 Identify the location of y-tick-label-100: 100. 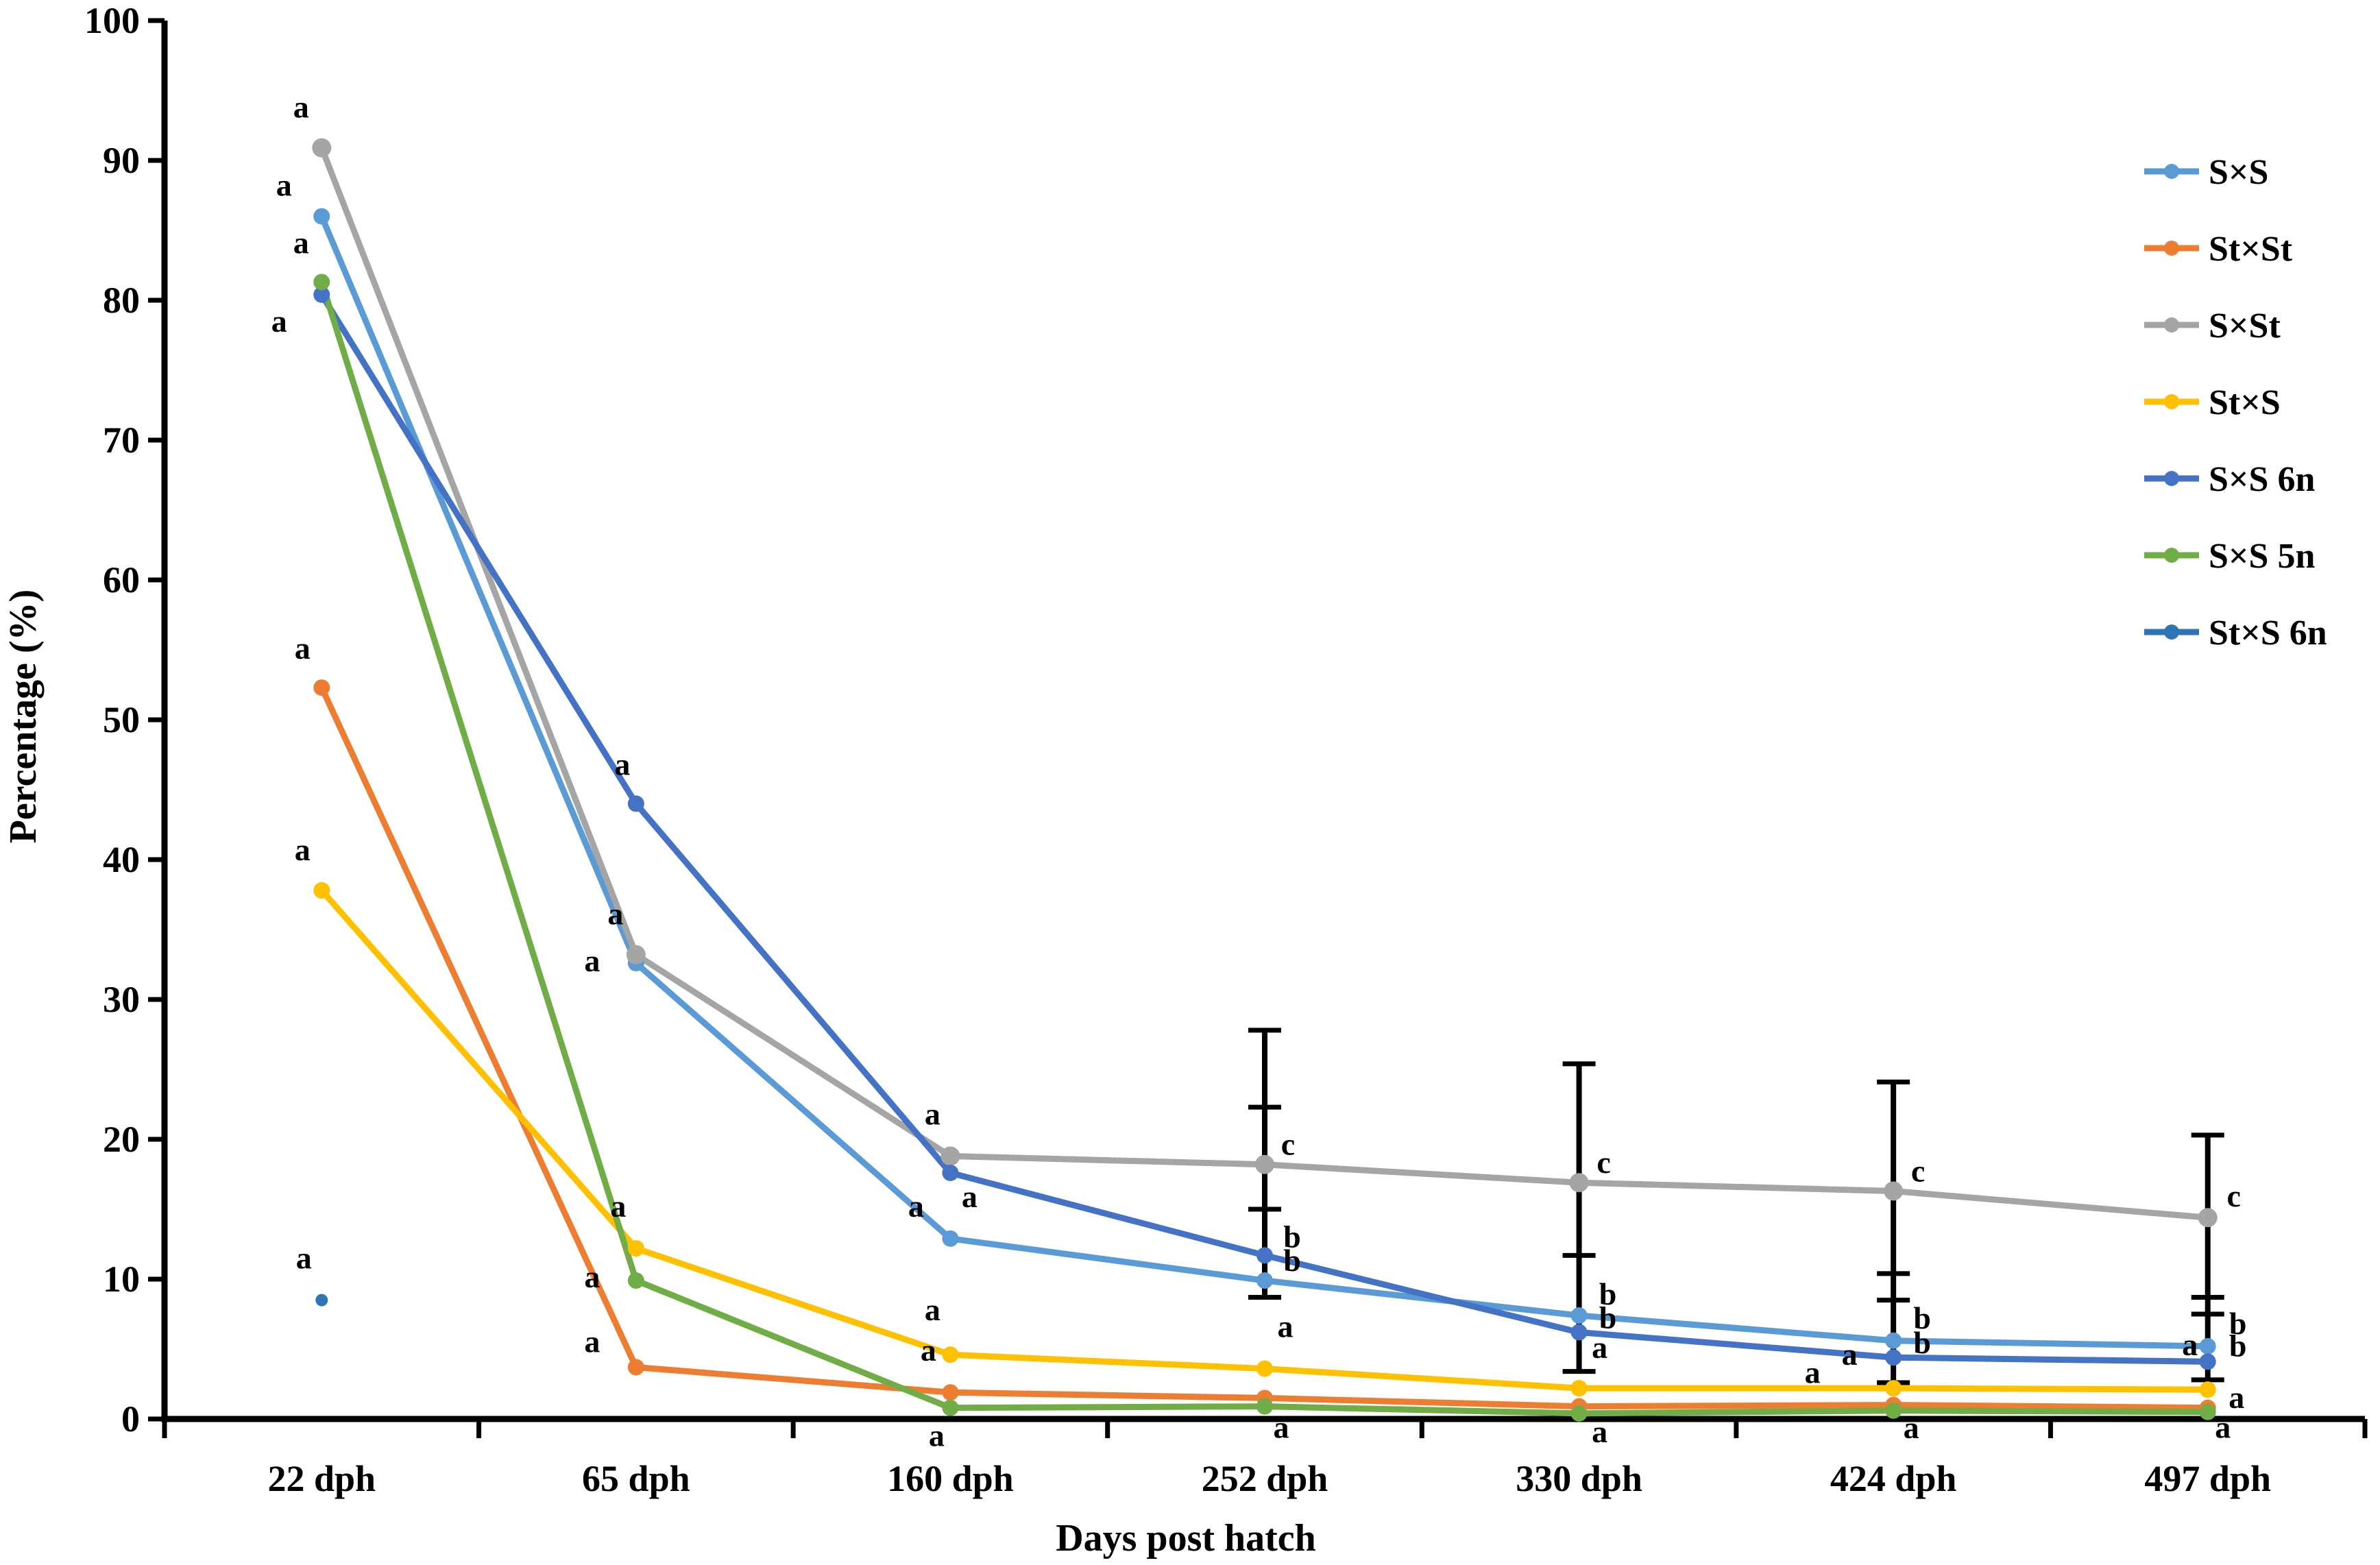
(112, 20).